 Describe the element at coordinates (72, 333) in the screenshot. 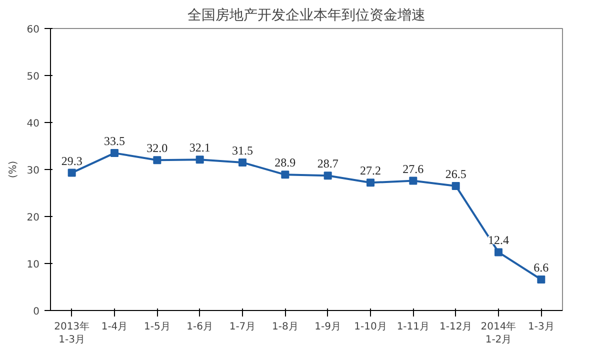

I see `x-tick-label: 2013年 1-3月` at that location.